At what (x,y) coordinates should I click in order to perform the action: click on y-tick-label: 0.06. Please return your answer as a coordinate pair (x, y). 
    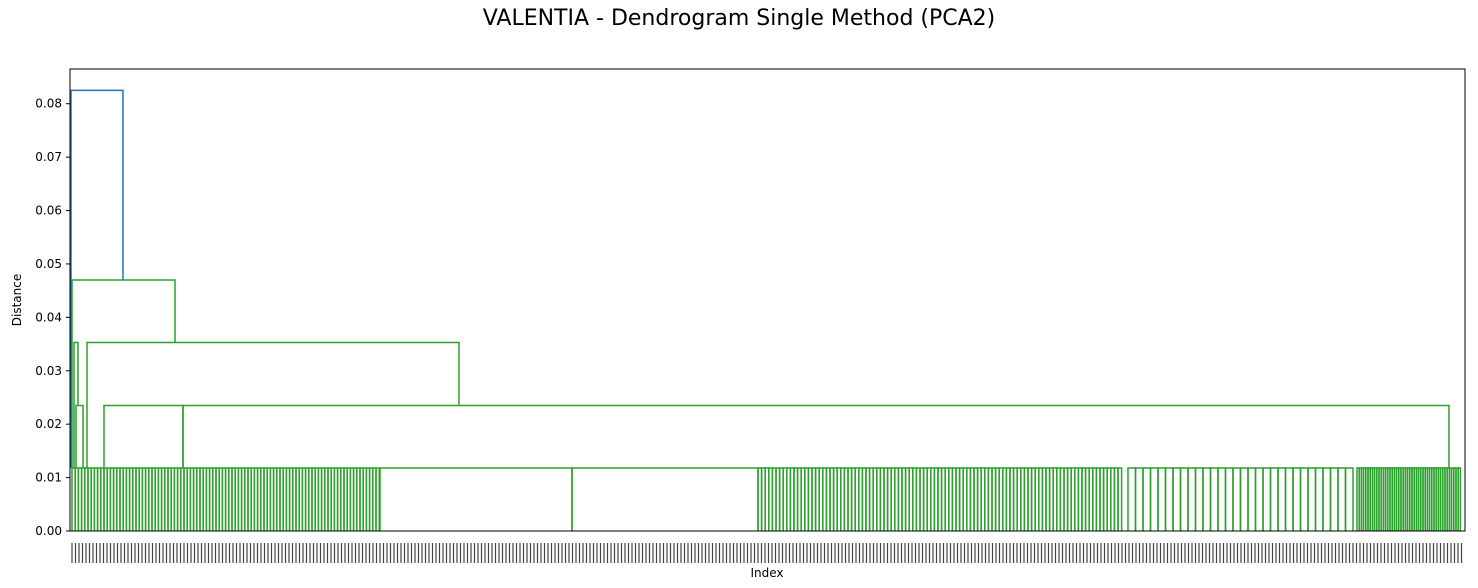
    Looking at the image, I should click on (48, 211).